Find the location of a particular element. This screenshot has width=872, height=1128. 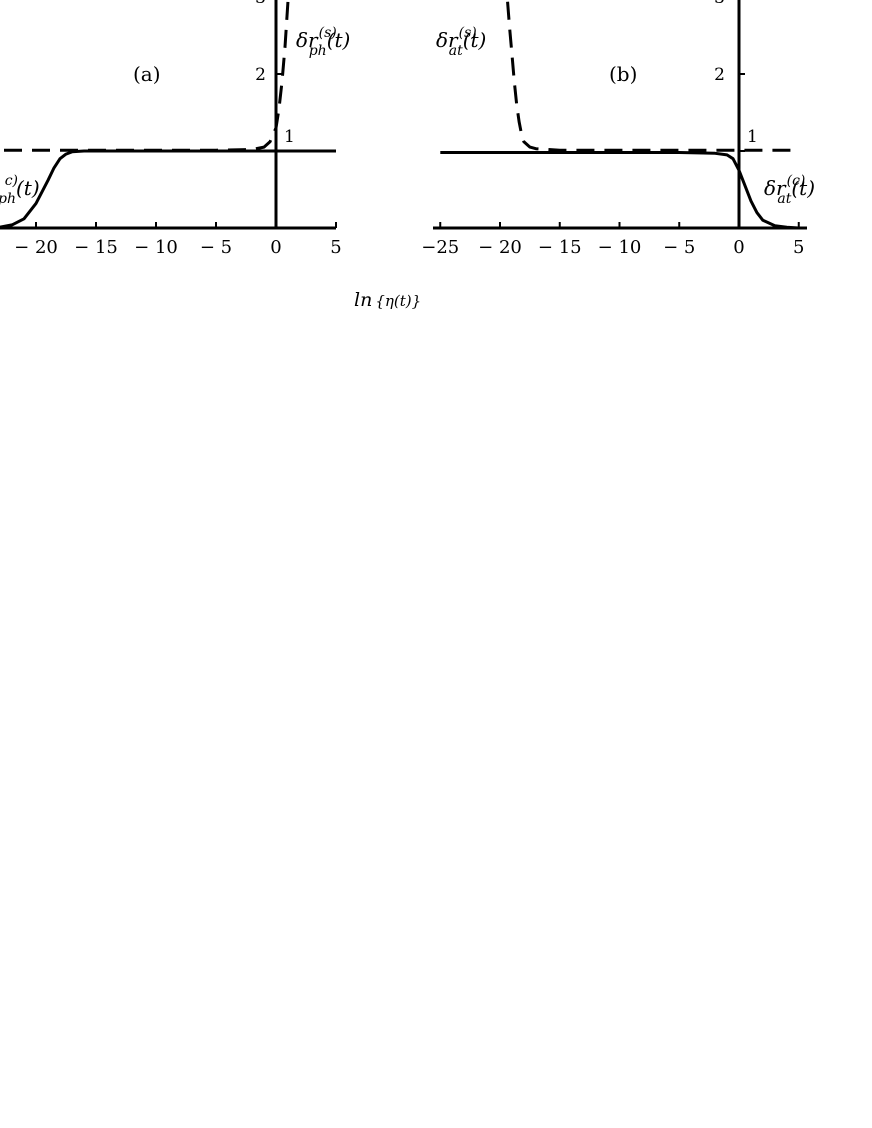

series-label-b-s: δr(s) at(t) is located at coordinates (461, 42).